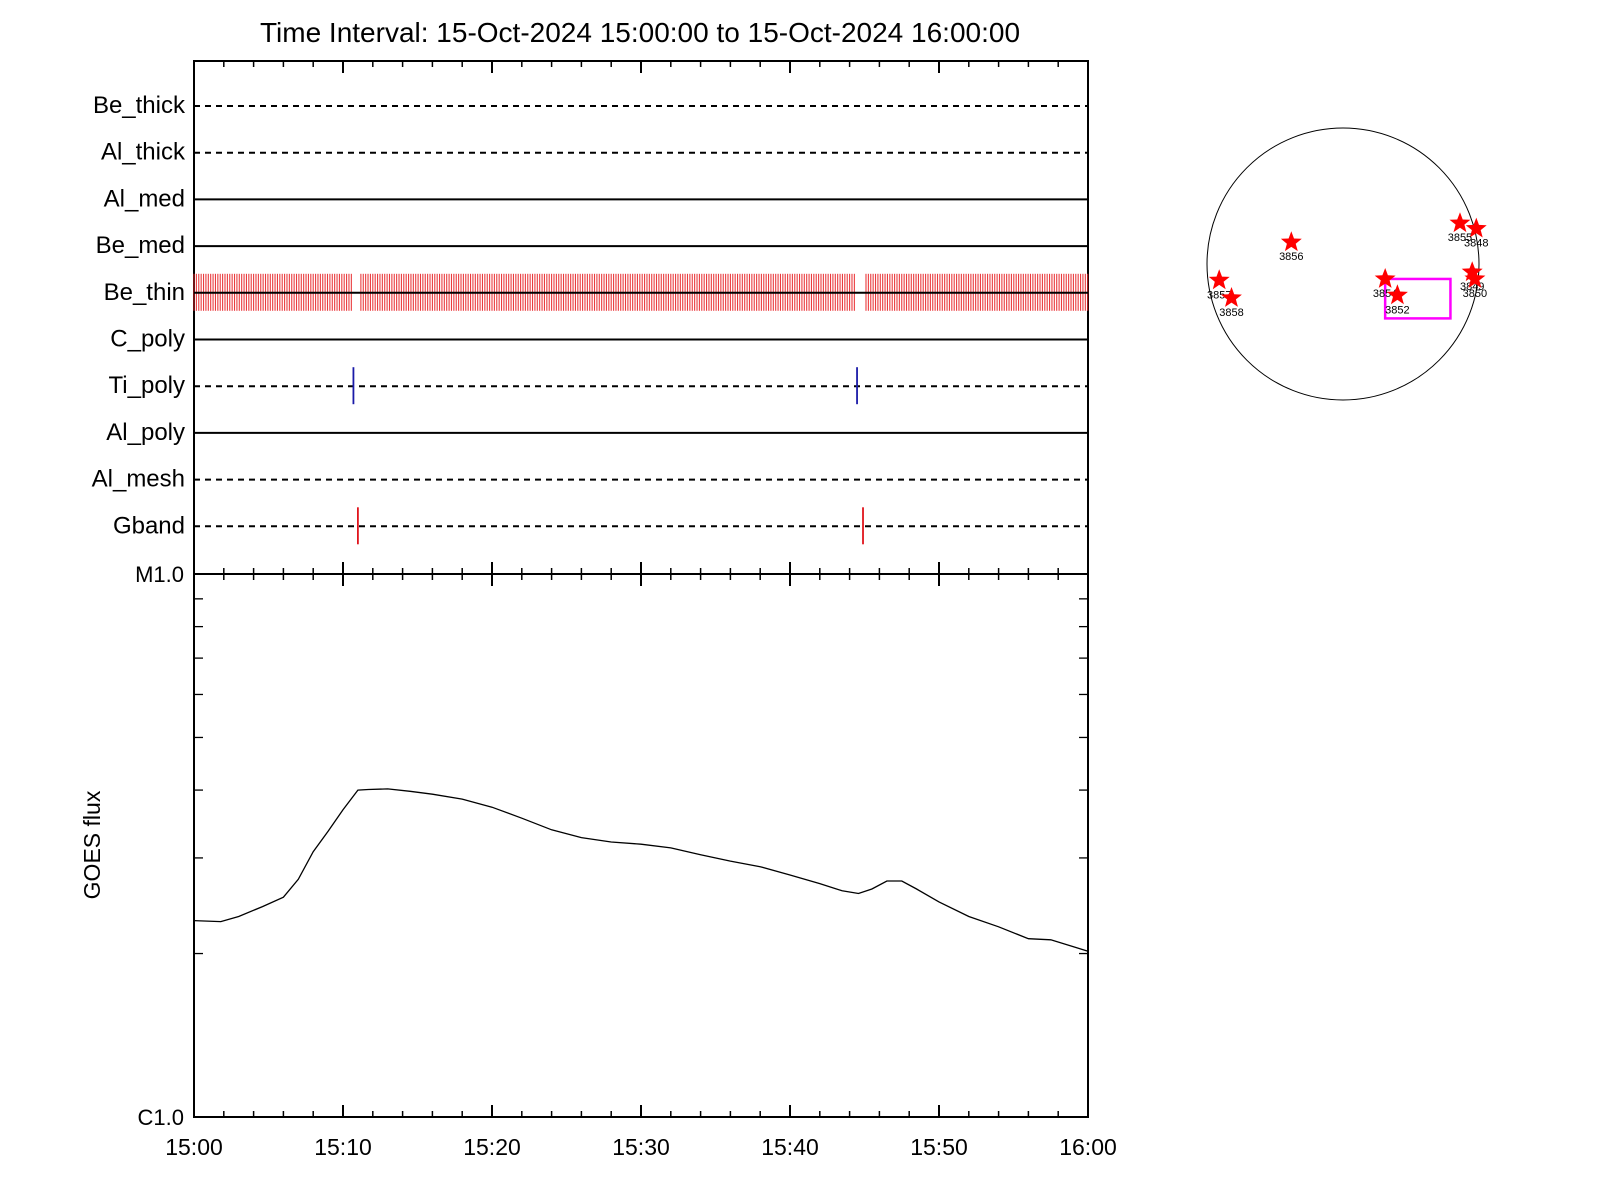 The image size is (1600, 1200). What do you see at coordinates (149, 525) in the screenshot?
I see `row-label-gband: Gband` at bounding box center [149, 525].